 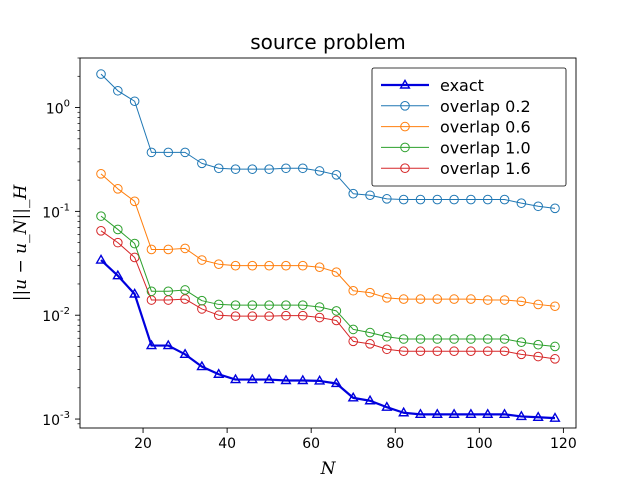 I want to click on chart-title: source problem, so click(x=328, y=42).